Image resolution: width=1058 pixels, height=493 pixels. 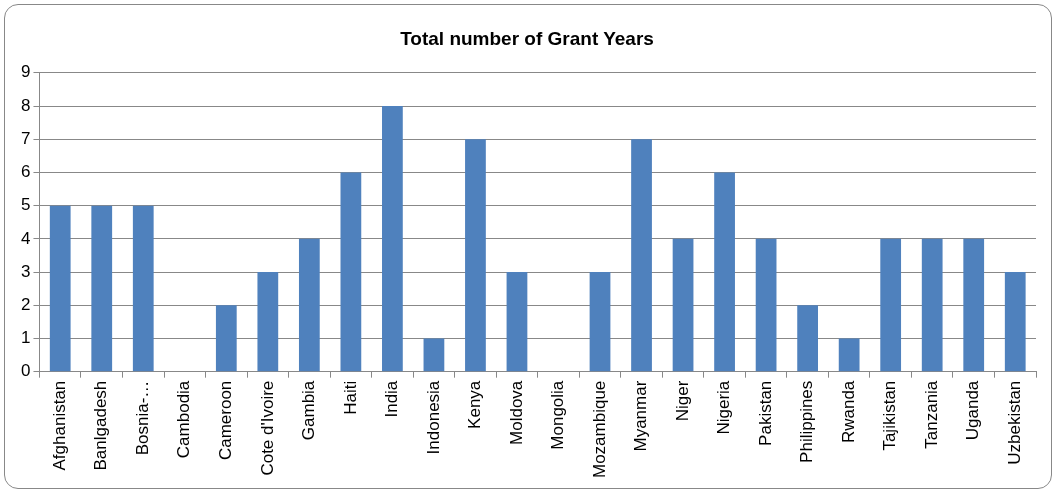 What do you see at coordinates (25, 172) in the screenshot?
I see `y-tick-label: 6` at bounding box center [25, 172].